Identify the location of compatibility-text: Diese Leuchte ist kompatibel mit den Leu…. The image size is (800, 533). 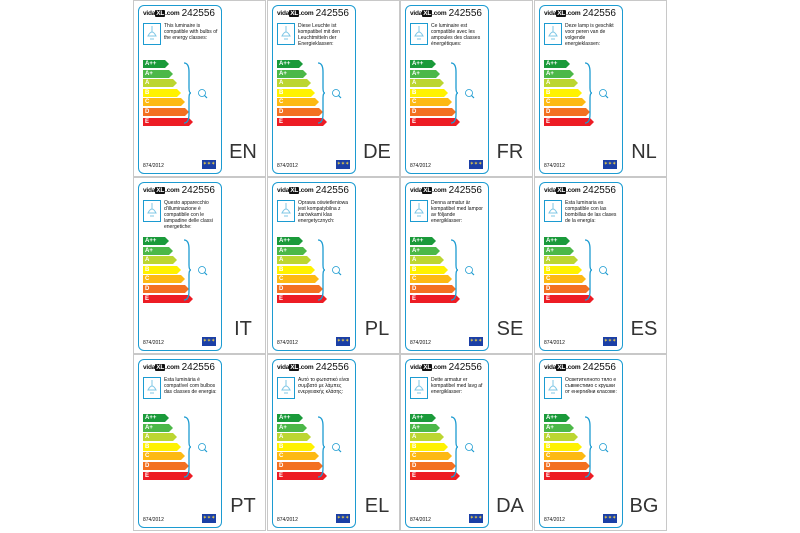
(319, 35).